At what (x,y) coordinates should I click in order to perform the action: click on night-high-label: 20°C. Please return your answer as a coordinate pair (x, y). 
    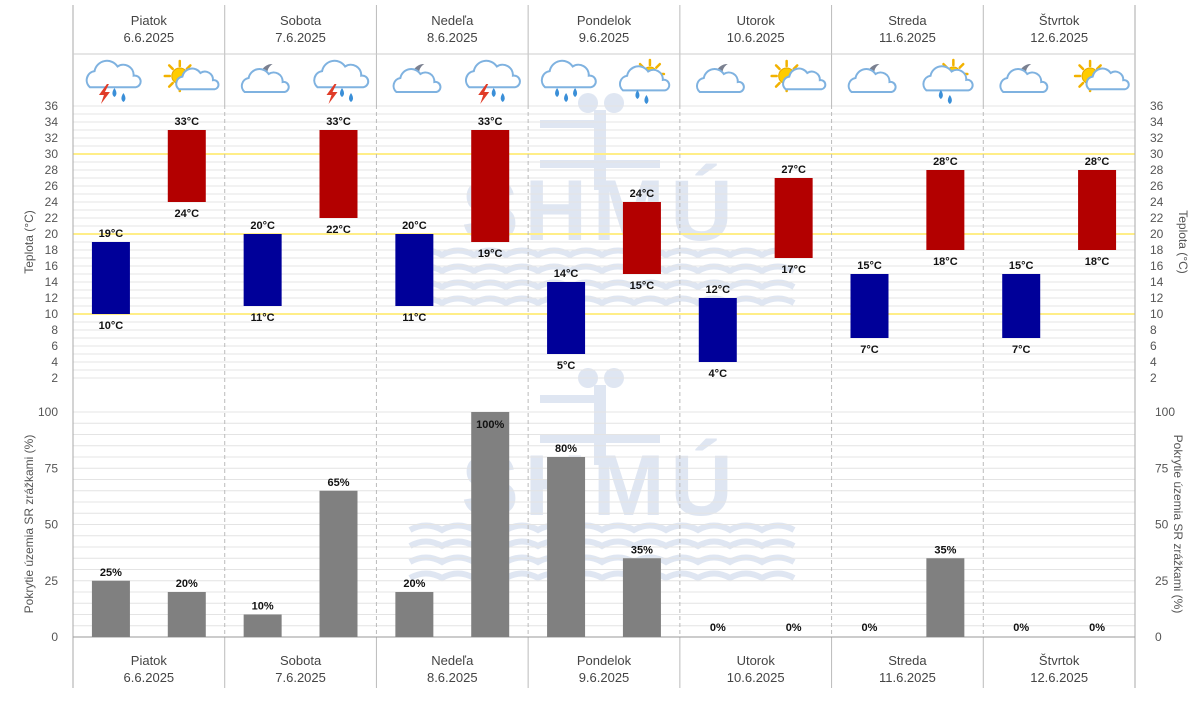
    Looking at the image, I should click on (262, 226).